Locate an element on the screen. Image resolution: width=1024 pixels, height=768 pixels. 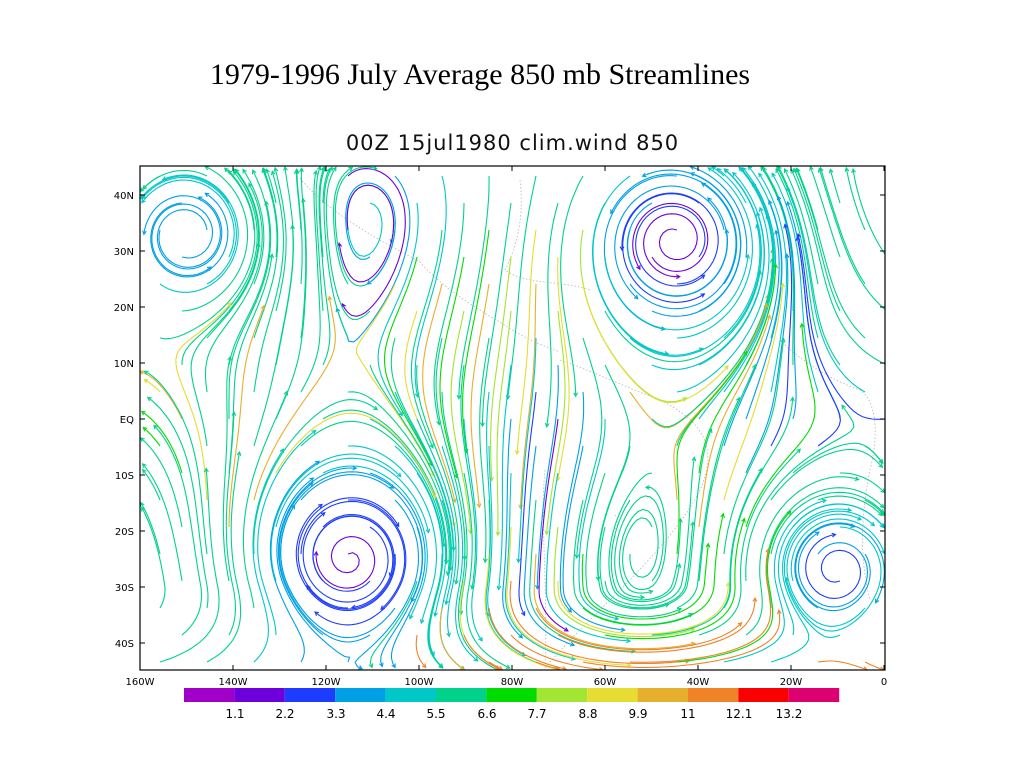
lon-tick-label: 120W is located at coordinates (326, 682).